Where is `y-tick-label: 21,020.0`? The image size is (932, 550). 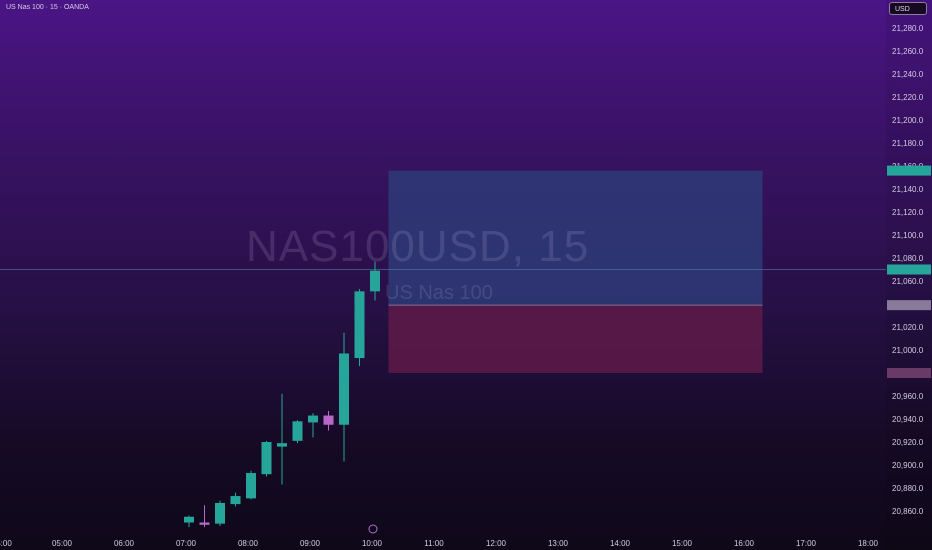
y-tick-label: 21,020.0 is located at coordinates (908, 327).